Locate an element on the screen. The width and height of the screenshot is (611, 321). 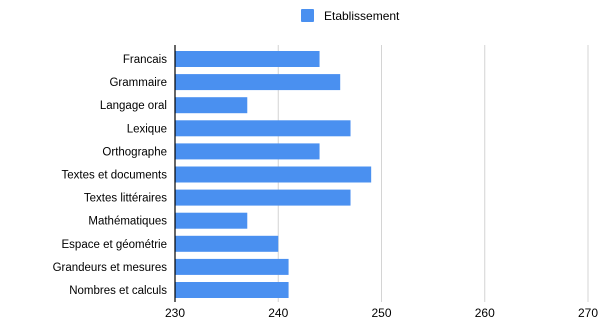
legend: Etablissement is located at coordinates (350, 16).